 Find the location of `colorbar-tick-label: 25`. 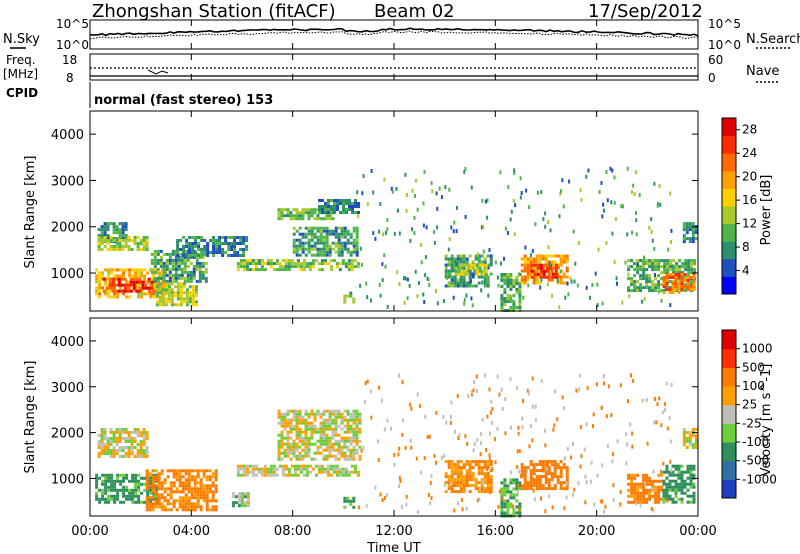

colorbar-tick-label: 25 is located at coordinates (749, 405).